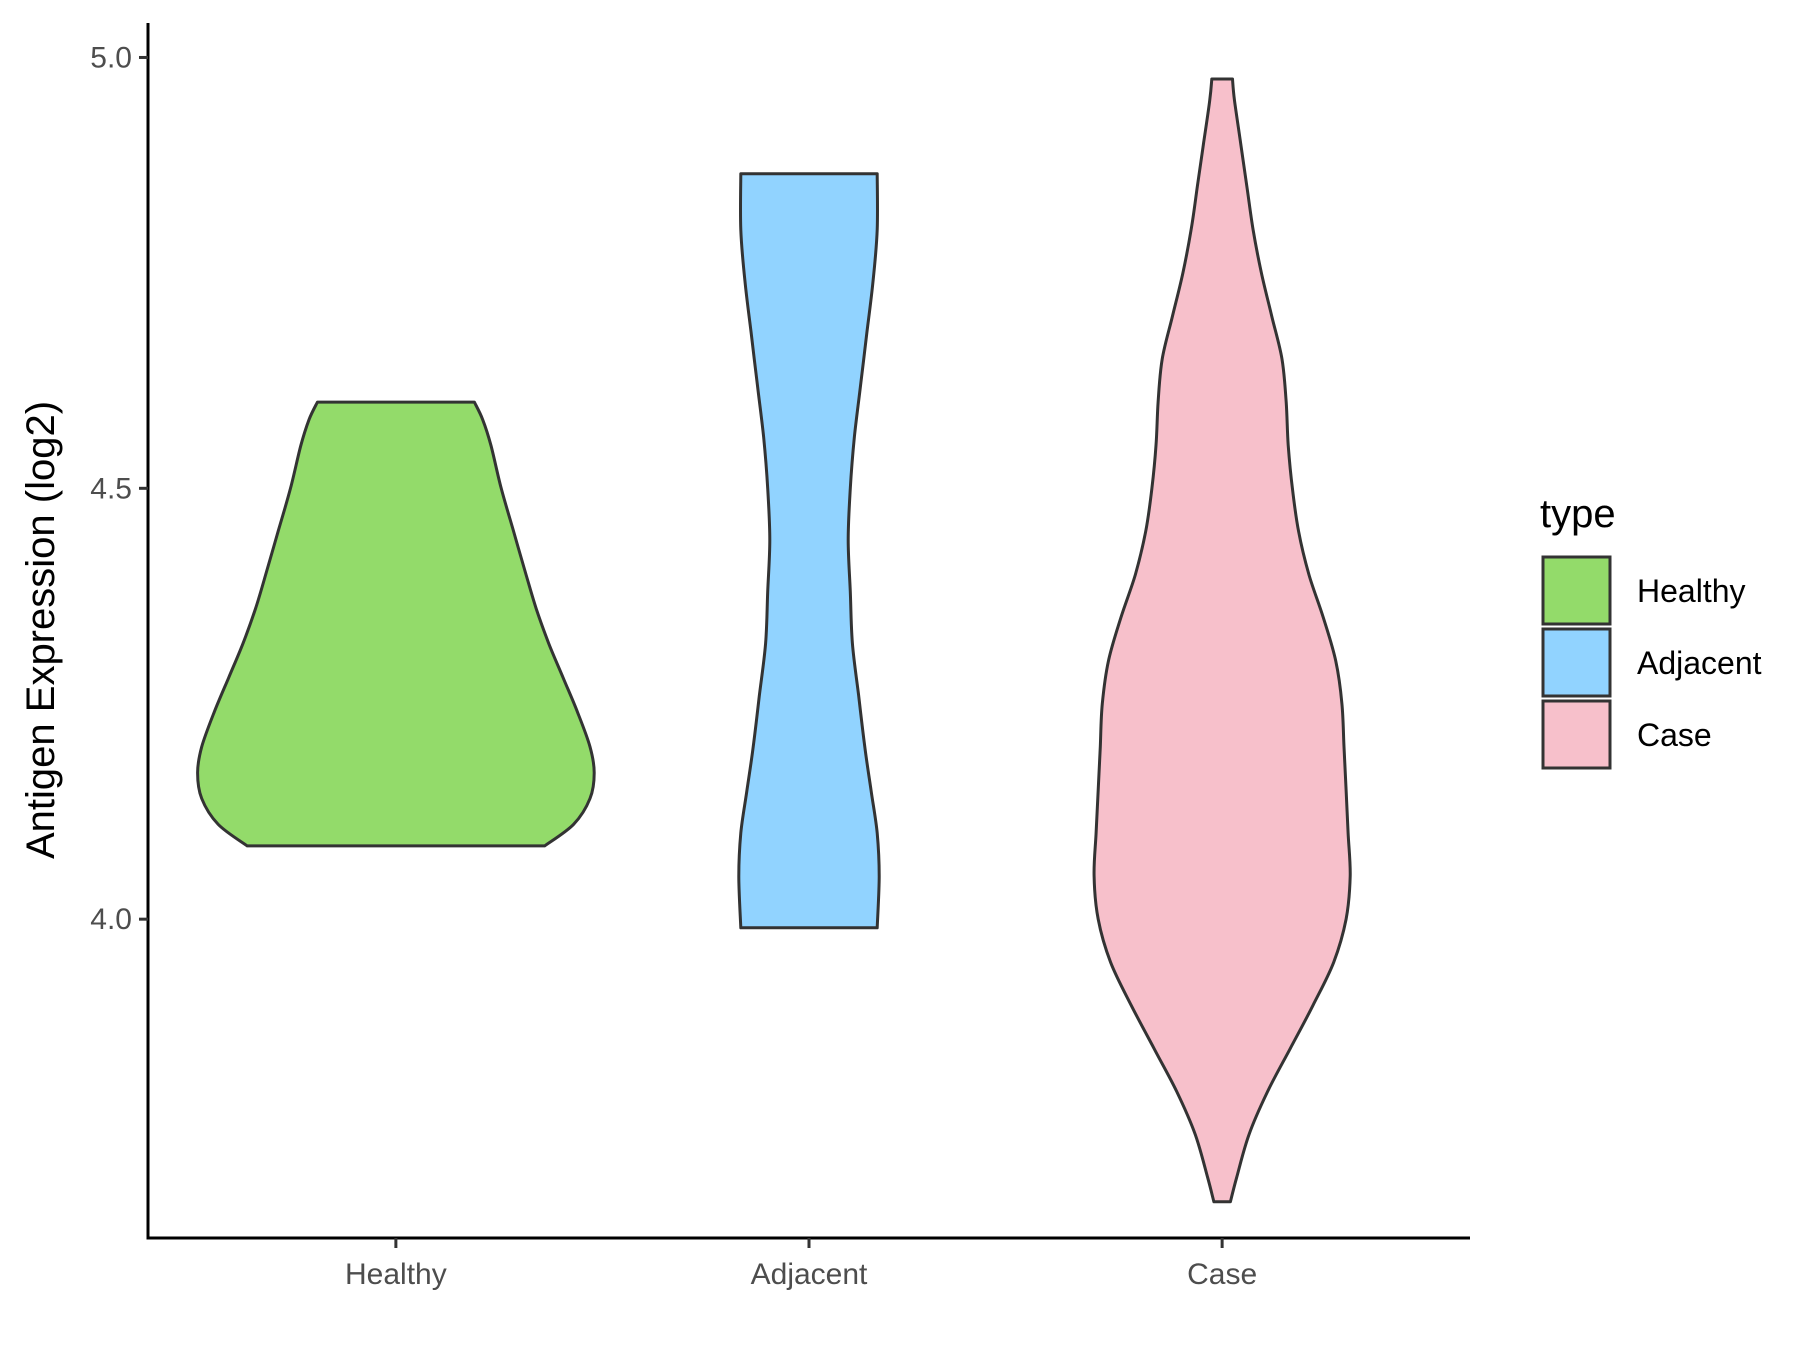 The height and width of the screenshot is (1350, 1800). What do you see at coordinates (1691, 591) in the screenshot?
I see `legend-label: Healthy` at bounding box center [1691, 591].